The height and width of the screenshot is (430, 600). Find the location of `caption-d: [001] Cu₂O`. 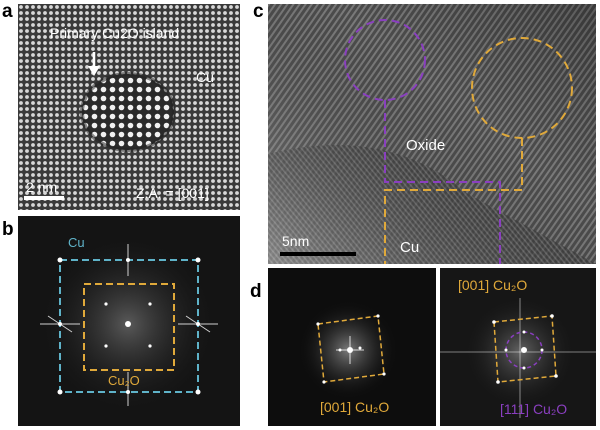

caption-d: [001] Cu₂O is located at coordinates (355, 407).